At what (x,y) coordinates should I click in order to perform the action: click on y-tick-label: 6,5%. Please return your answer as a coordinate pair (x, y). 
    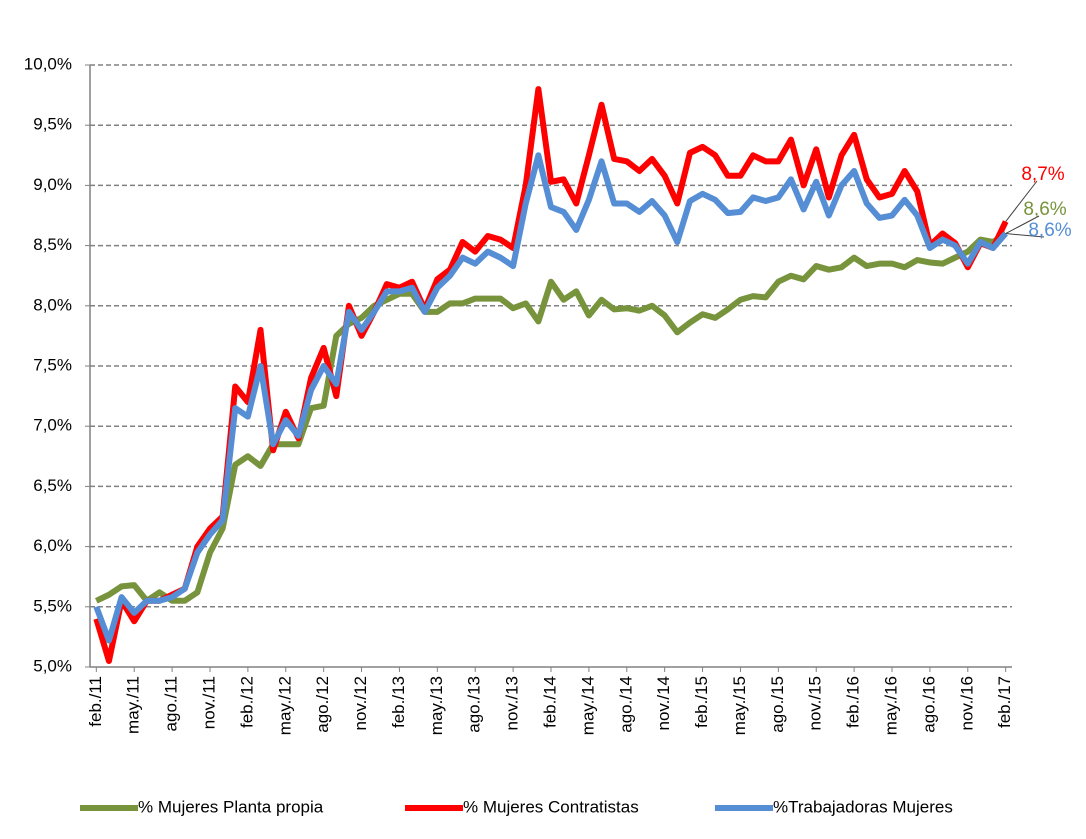
    Looking at the image, I should click on (52, 485).